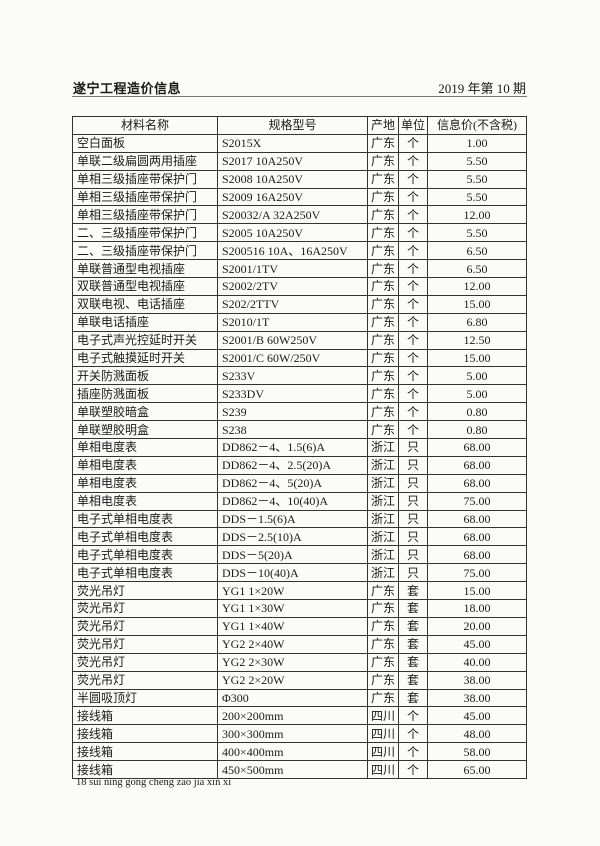 This screenshot has width=600, height=846. What do you see at coordinates (383, 125) in the screenshot?
I see `column-header-origin: 产地` at bounding box center [383, 125].